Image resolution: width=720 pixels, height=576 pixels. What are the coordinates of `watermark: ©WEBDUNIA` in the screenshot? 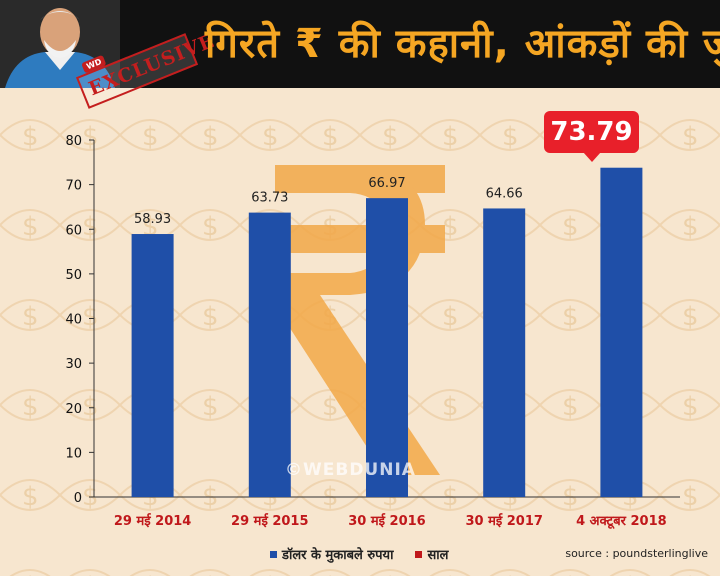 It's located at (350, 470).